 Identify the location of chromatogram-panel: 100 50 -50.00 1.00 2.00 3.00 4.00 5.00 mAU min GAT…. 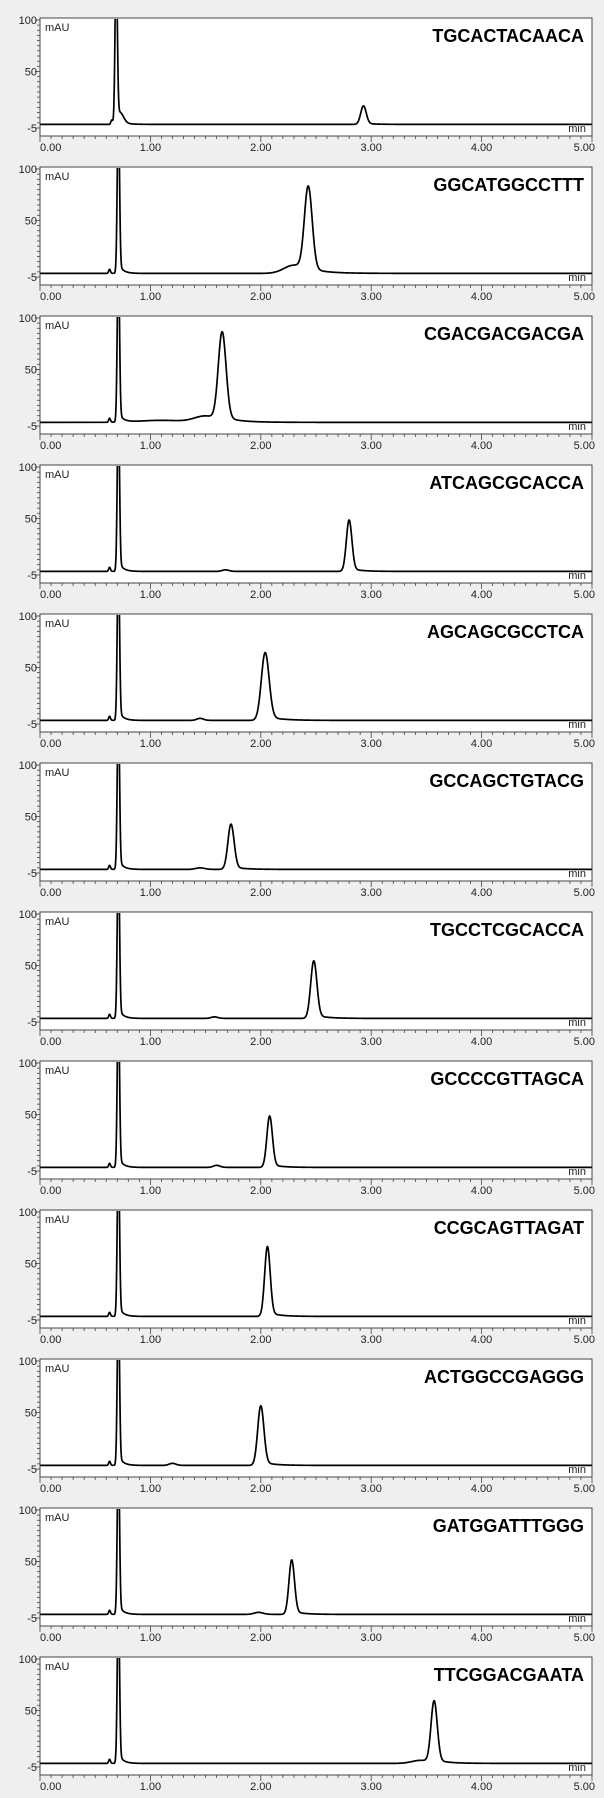
(307, 1574).